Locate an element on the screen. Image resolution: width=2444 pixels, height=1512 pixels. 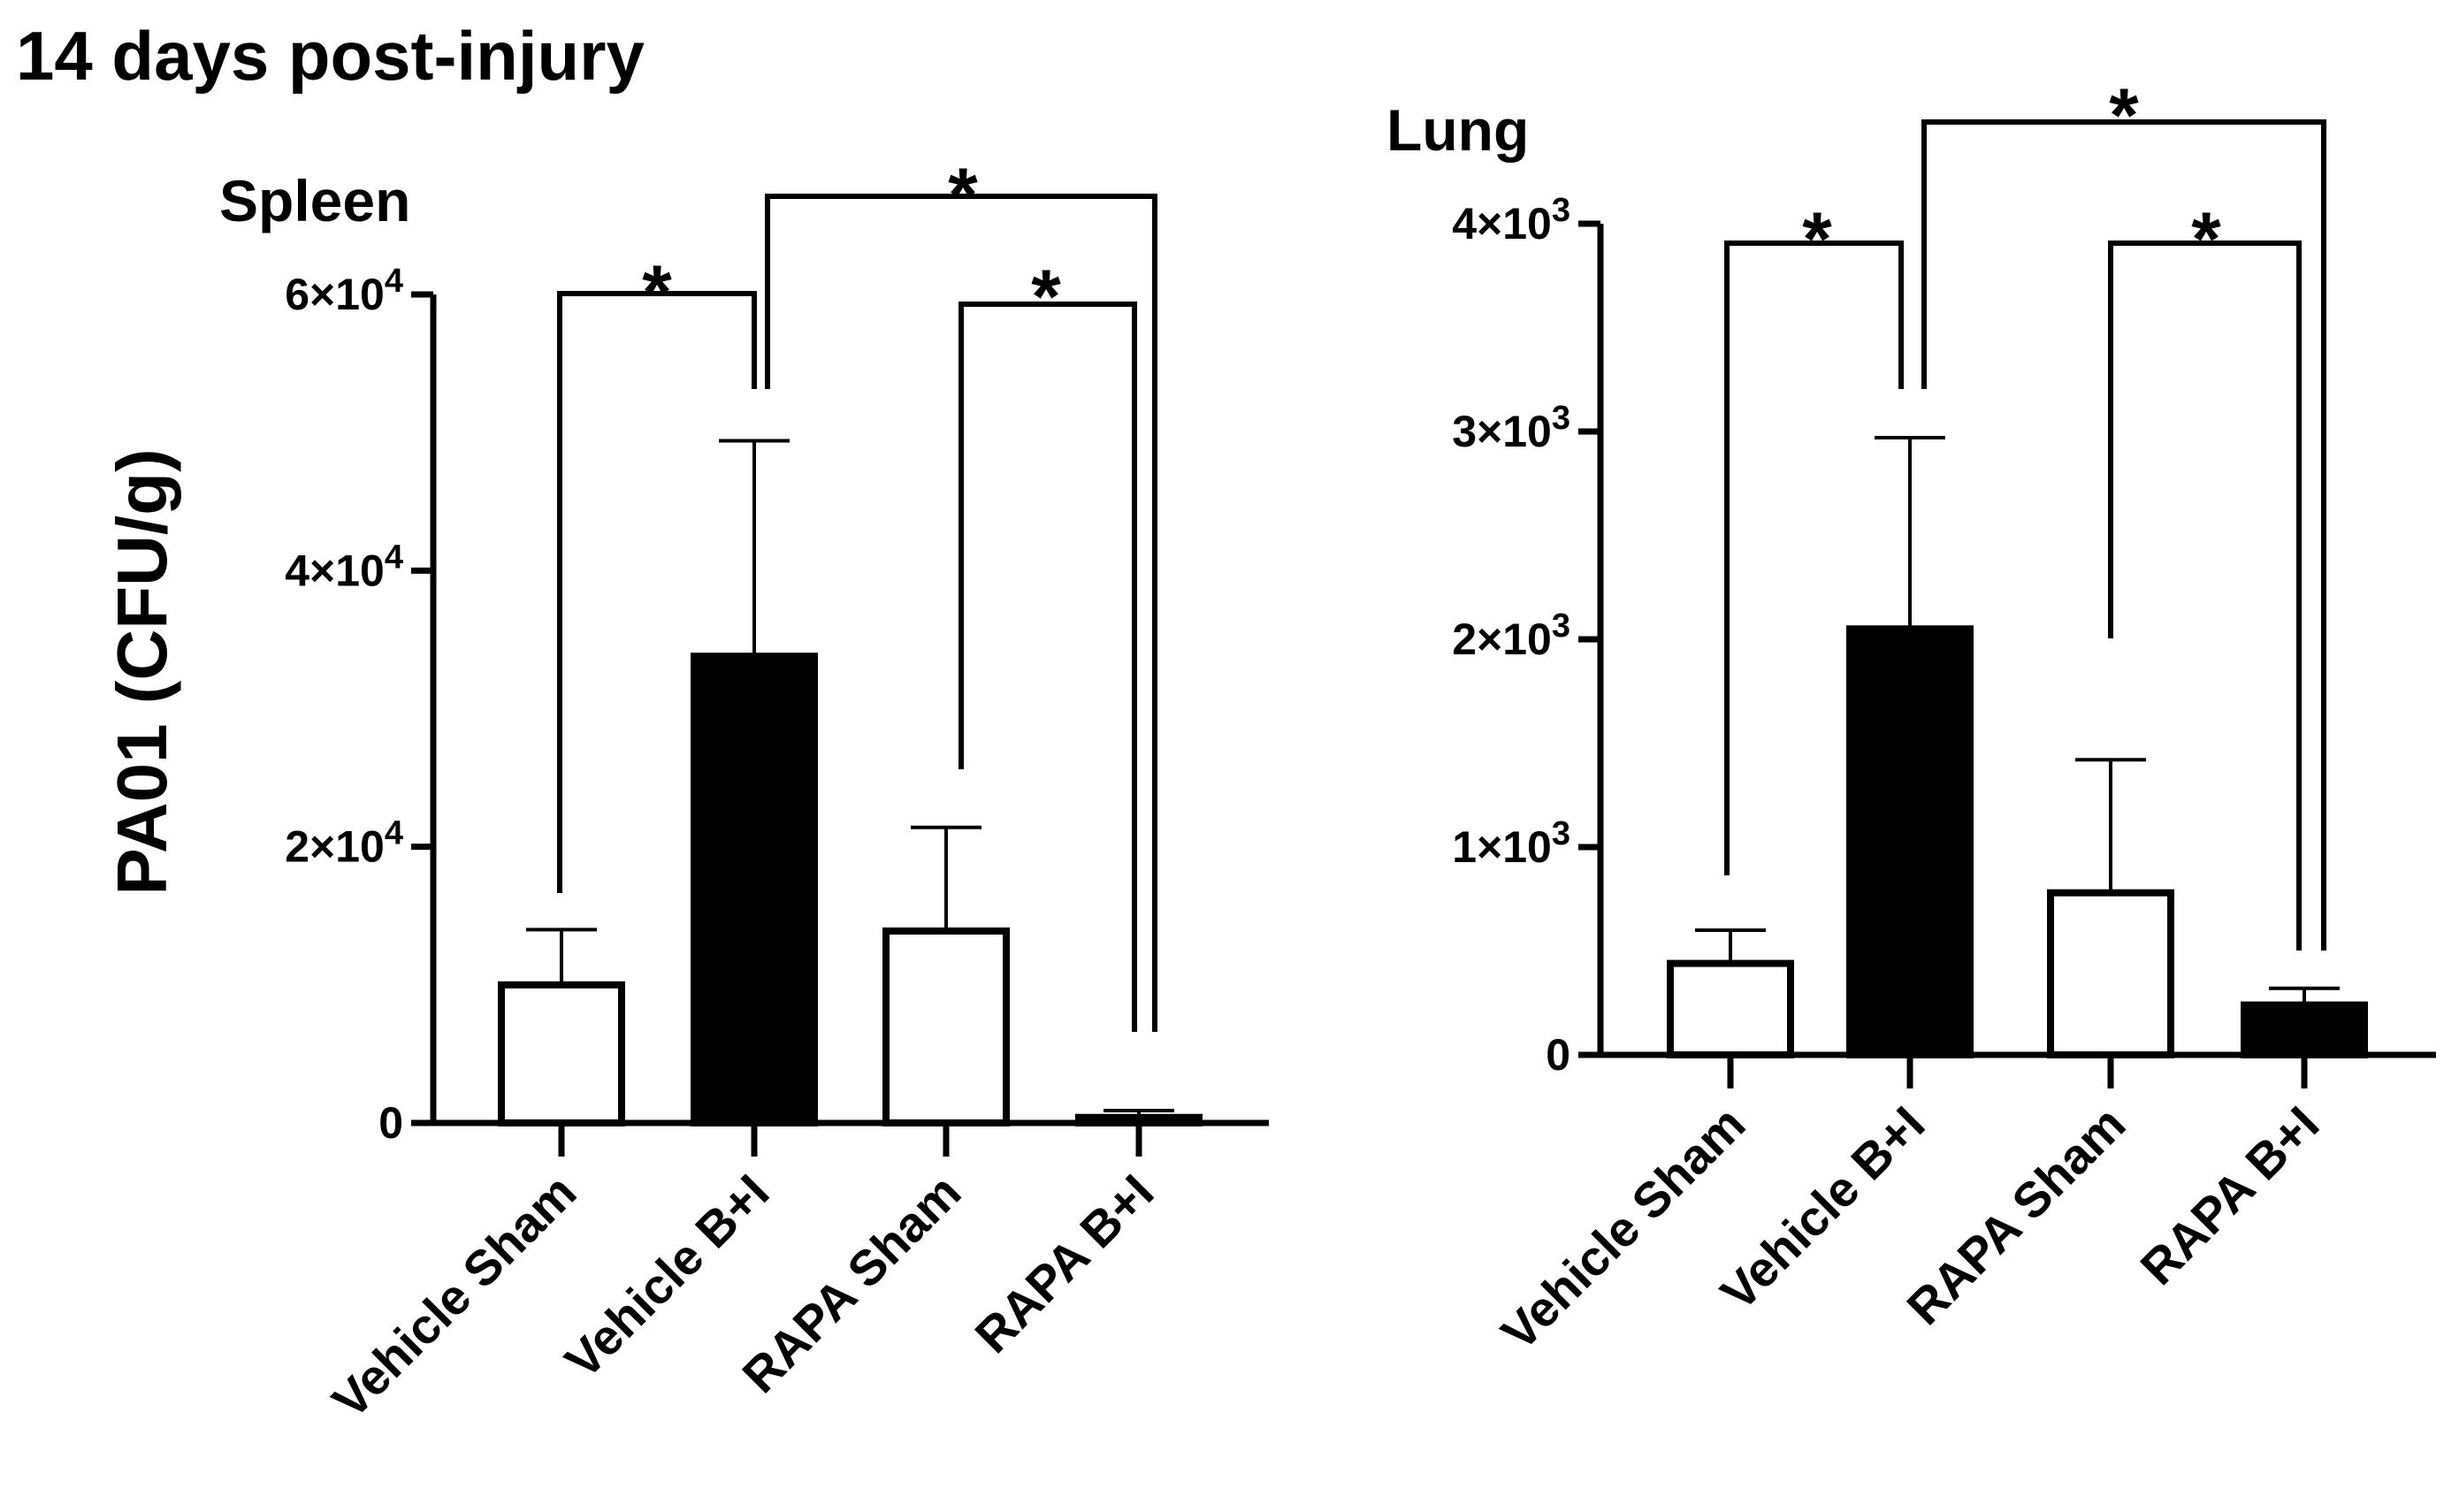
lung-y-tick-label: 1×10³ is located at coordinates (1511, 843).